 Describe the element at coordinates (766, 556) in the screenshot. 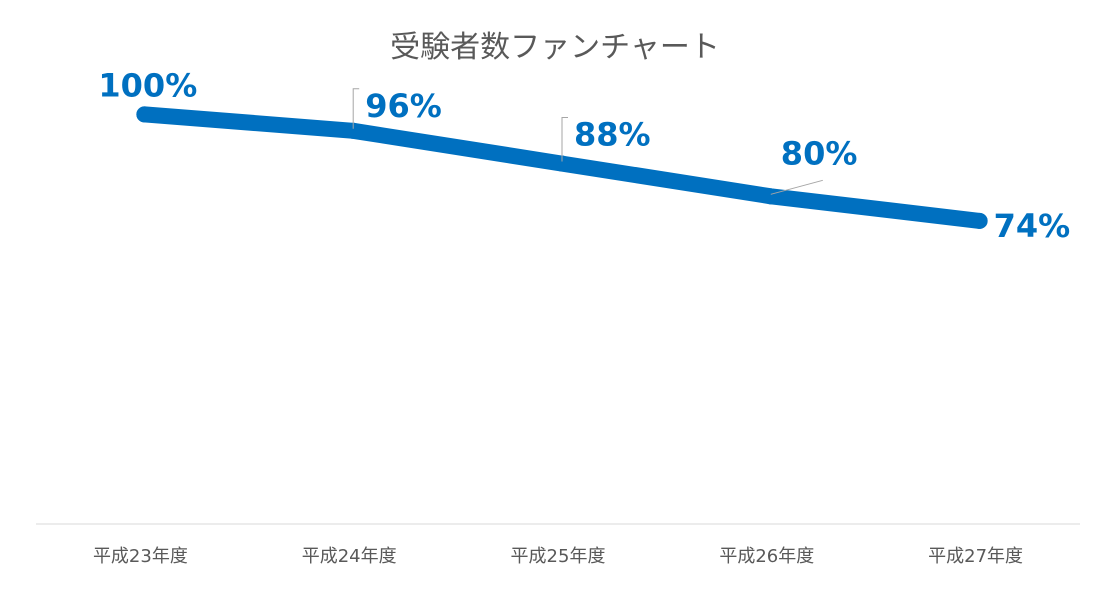

I see `x-tick-label: 平成26年度` at that location.